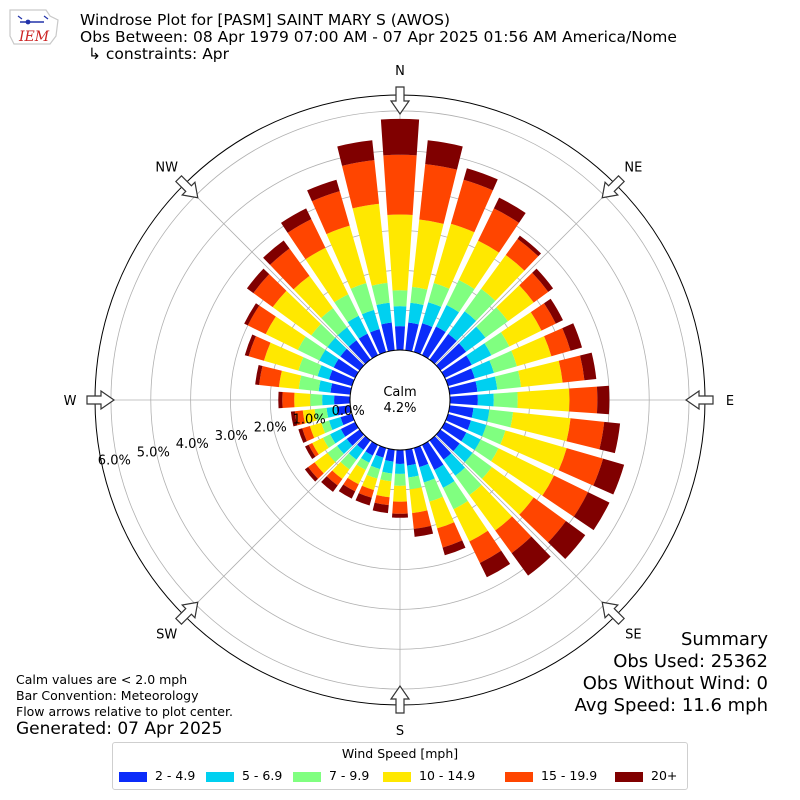 This screenshot has height=800, width=800. What do you see at coordinates (244, 776) in the screenshot?
I see `legend-item: 5 - 6.9` at bounding box center [244, 776].